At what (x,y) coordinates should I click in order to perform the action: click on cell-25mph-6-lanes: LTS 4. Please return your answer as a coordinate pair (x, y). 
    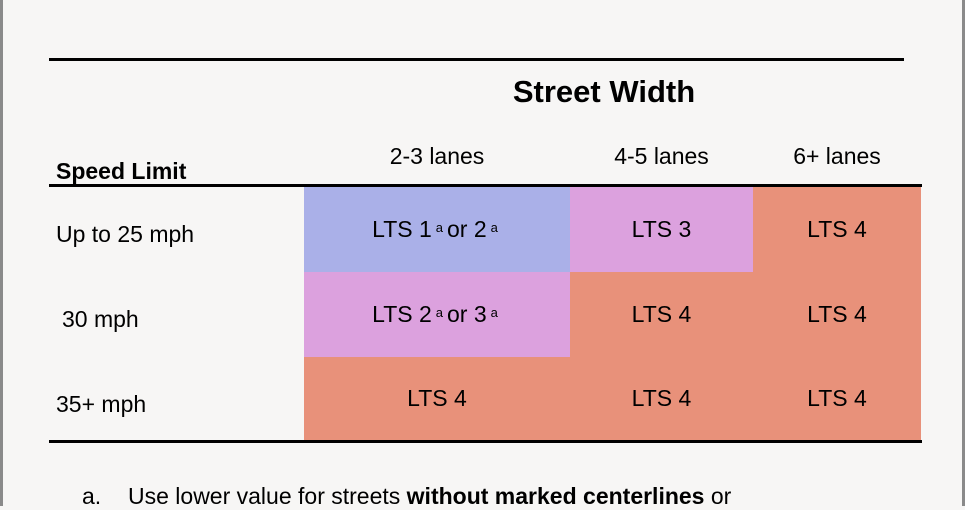
    Looking at the image, I should click on (837, 229).